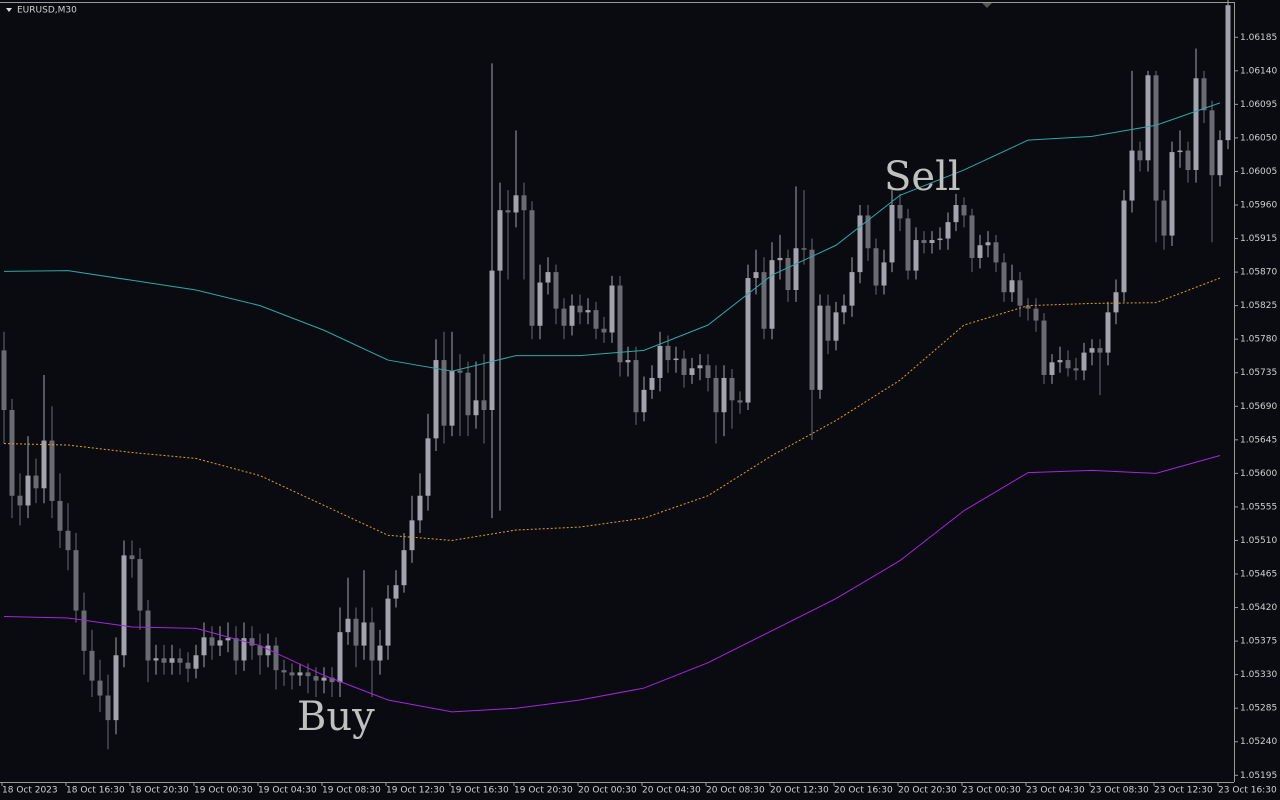 This screenshot has width=1280, height=800. I want to click on y-tick-label: 1.05915, so click(1258, 239).